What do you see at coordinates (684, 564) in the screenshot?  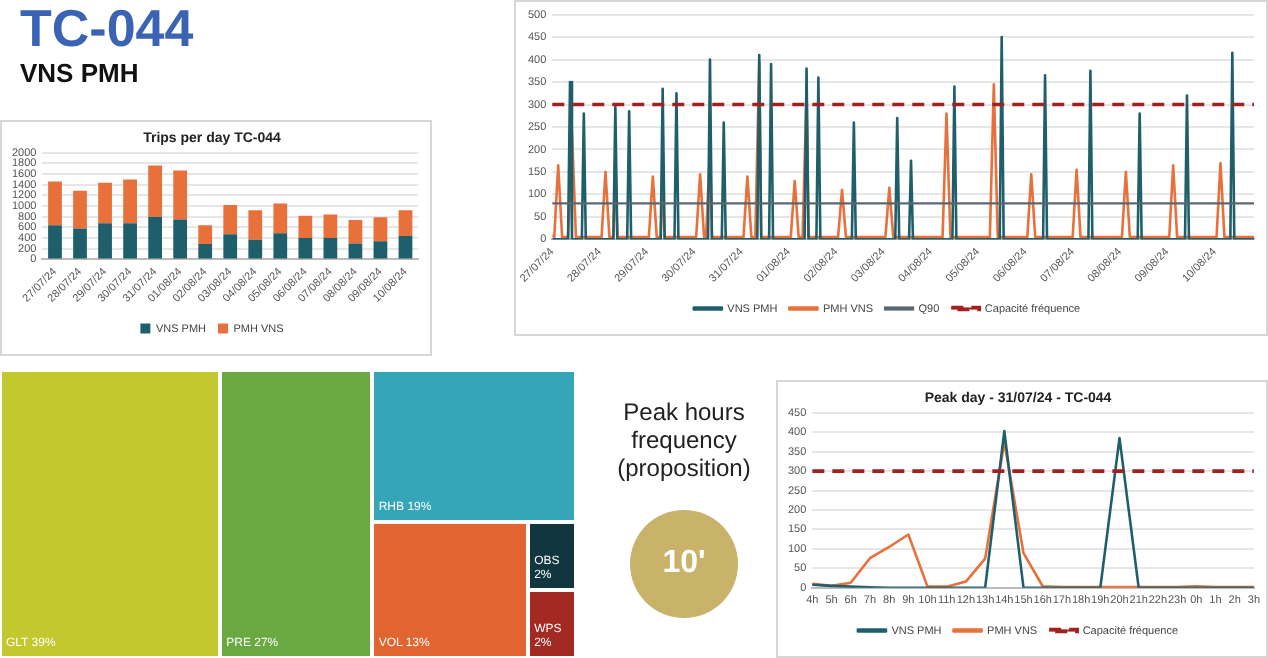 I see `text: 10'` at bounding box center [684, 564].